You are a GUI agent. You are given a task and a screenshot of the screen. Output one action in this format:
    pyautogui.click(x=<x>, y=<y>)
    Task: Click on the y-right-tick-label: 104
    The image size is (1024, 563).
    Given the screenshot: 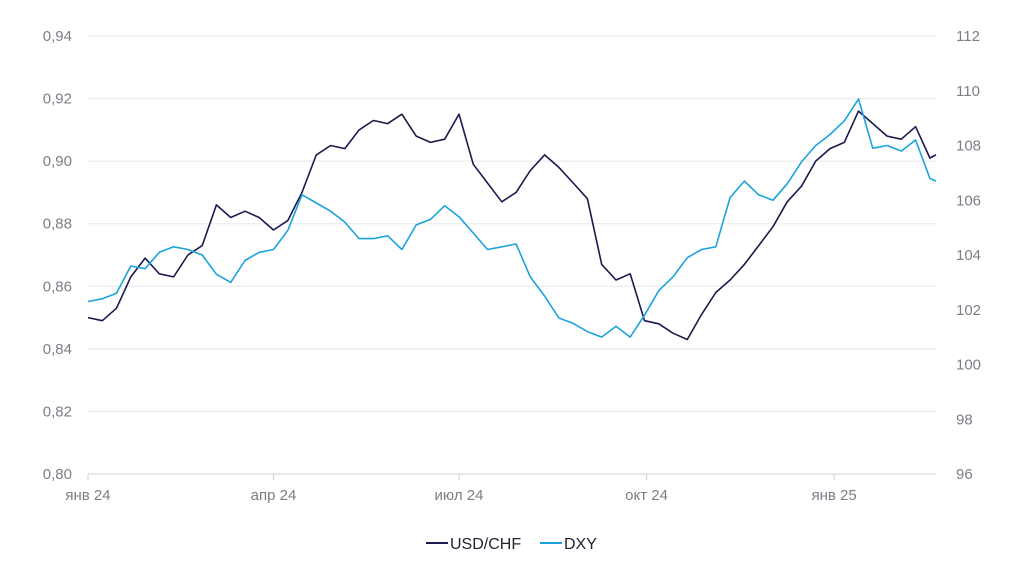 What is the action you would take?
    pyautogui.click(x=968, y=255)
    